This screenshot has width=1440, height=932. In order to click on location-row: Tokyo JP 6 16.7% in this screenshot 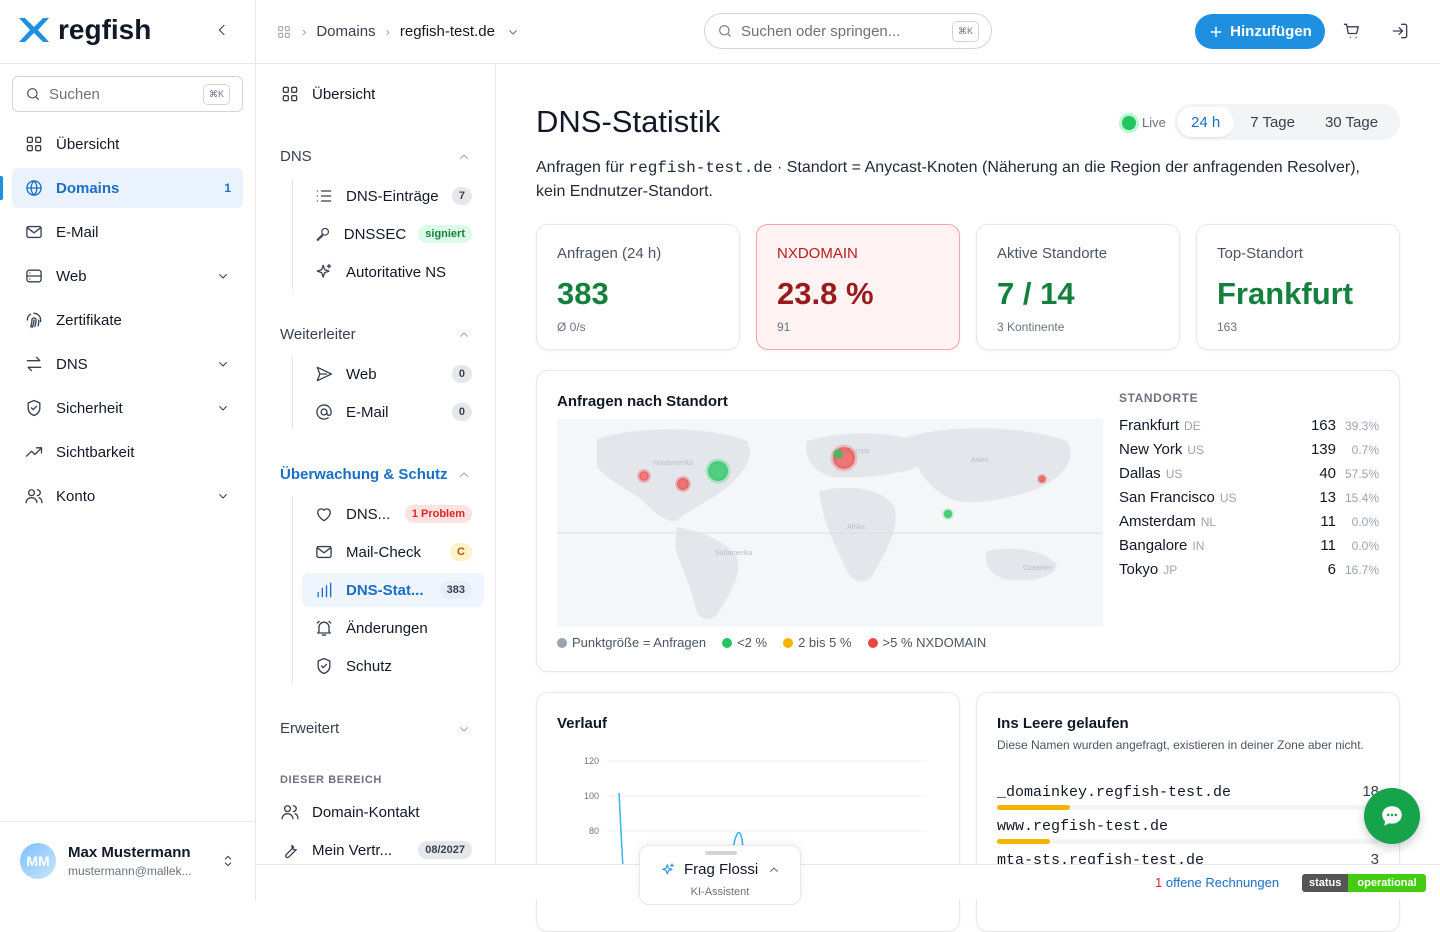, I will do `click(1249, 569)`.